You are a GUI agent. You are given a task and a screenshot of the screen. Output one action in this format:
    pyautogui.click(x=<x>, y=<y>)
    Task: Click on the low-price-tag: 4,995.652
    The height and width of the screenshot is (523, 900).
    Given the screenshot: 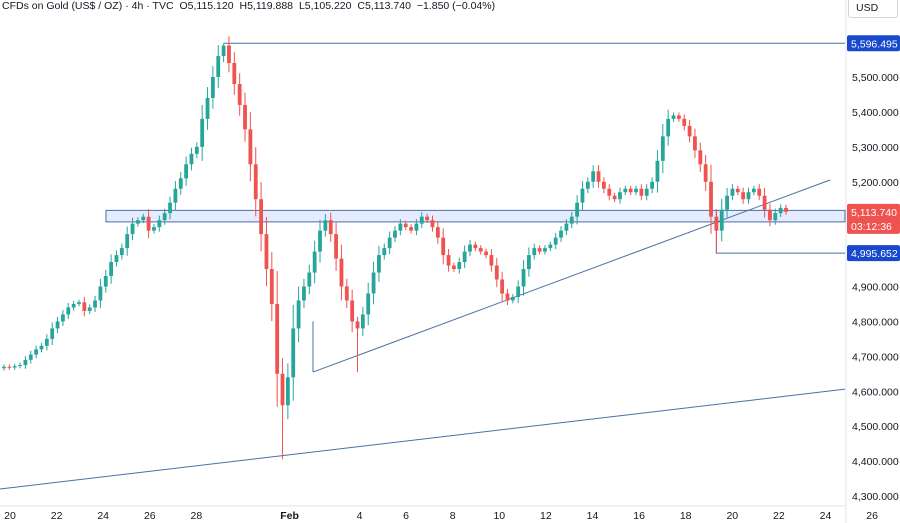 What is the action you would take?
    pyautogui.click(x=873, y=253)
    